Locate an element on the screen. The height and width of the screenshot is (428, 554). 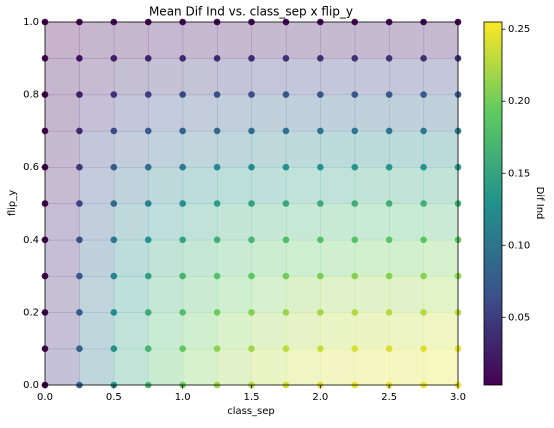
x-tick-label: 0.0 is located at coordinates (45, 397).